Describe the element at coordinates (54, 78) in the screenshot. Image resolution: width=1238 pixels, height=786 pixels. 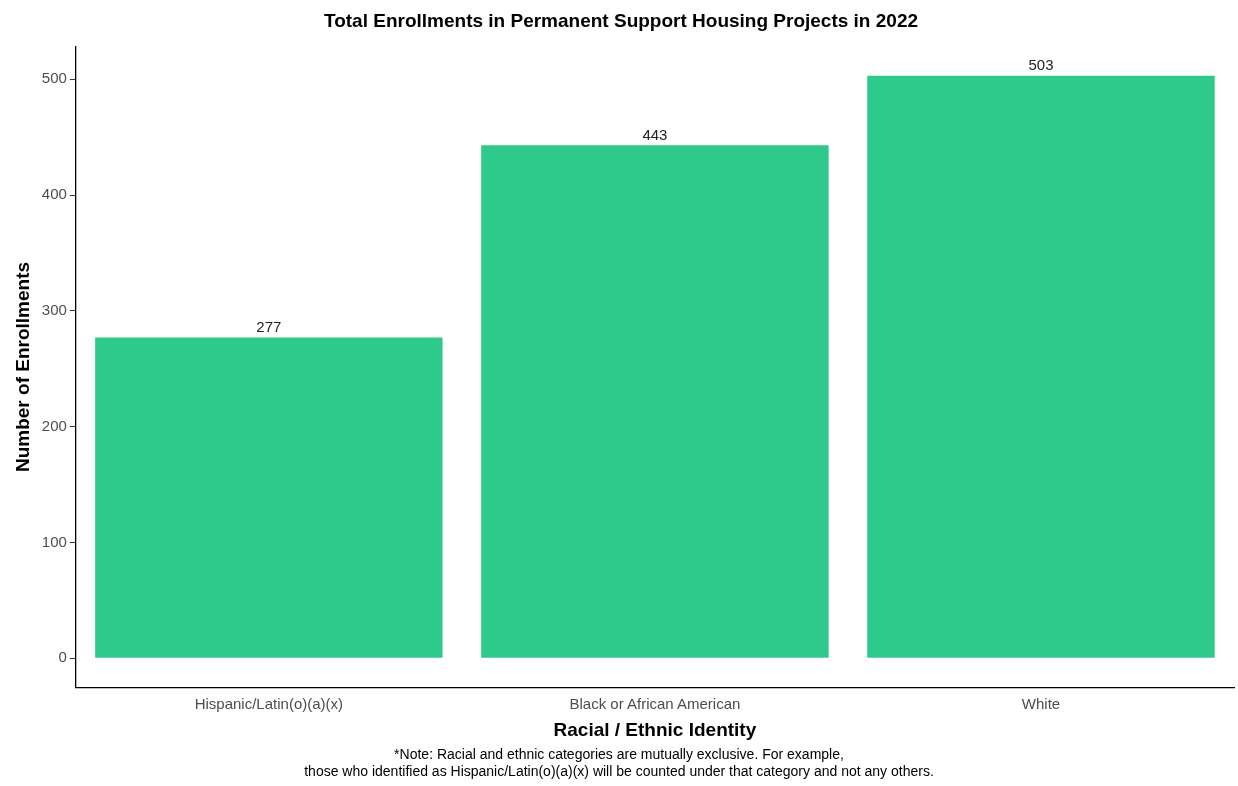
I see `y-tick-label: 500` at that location.